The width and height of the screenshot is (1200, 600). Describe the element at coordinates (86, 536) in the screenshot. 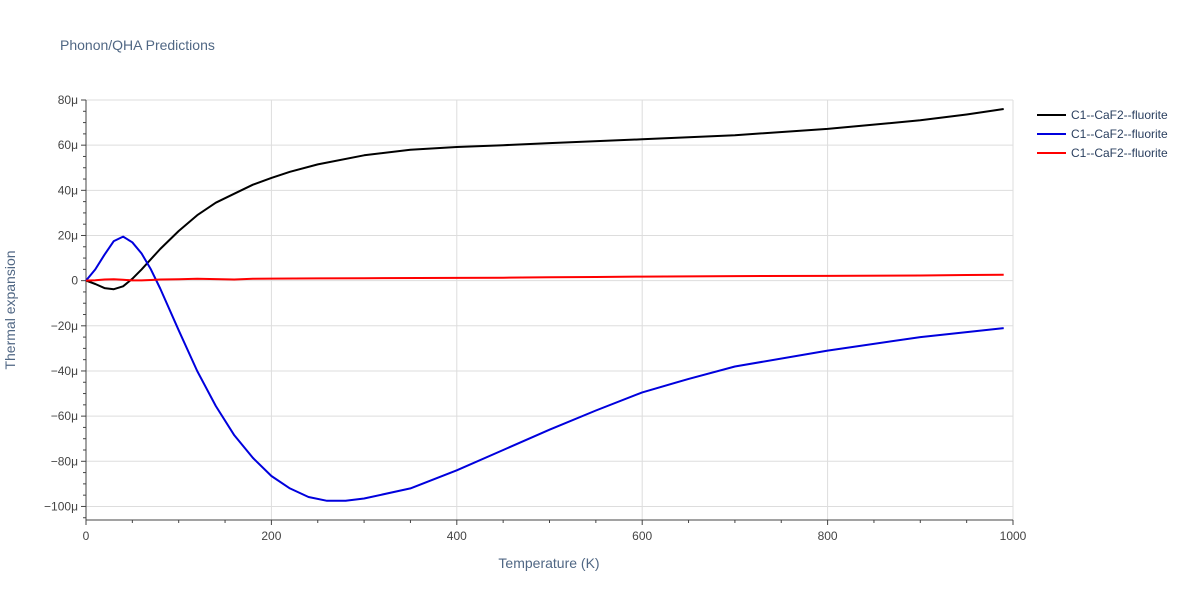

I see `x-tick-label: 0` at that location.